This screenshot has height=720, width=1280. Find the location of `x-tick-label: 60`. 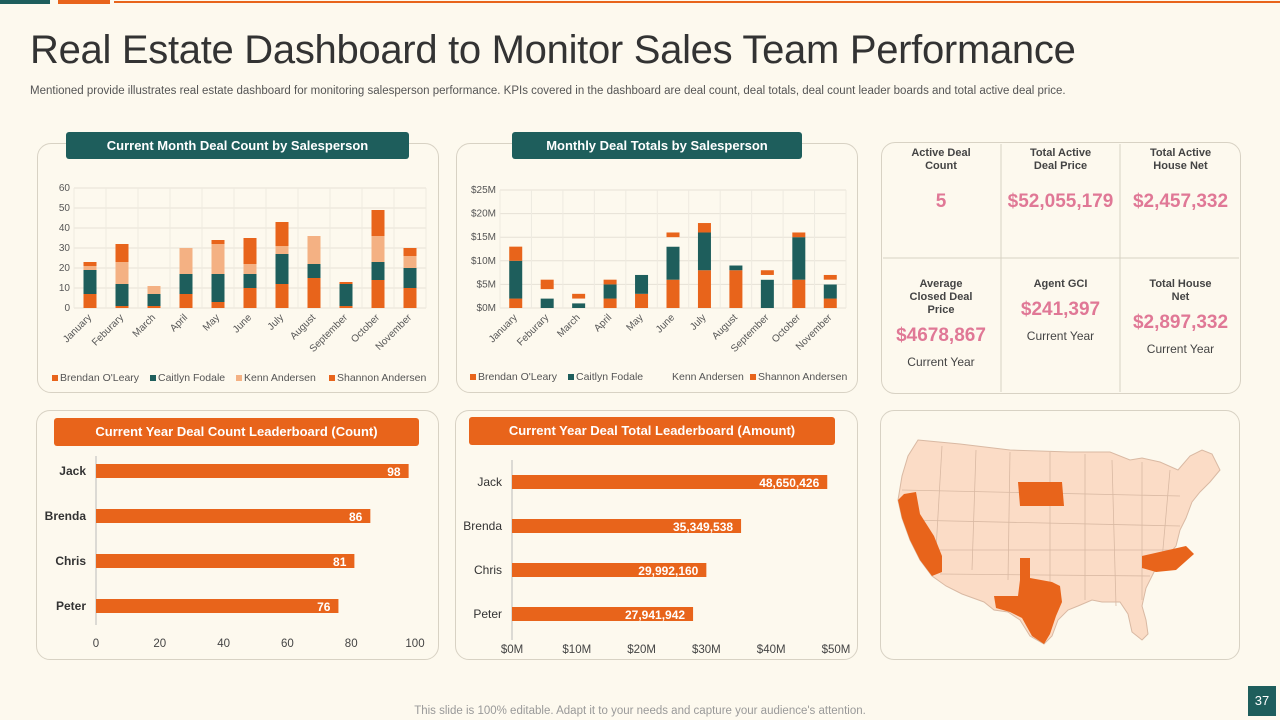

x-tick-label: 60 is located at coordinates (287, 644).